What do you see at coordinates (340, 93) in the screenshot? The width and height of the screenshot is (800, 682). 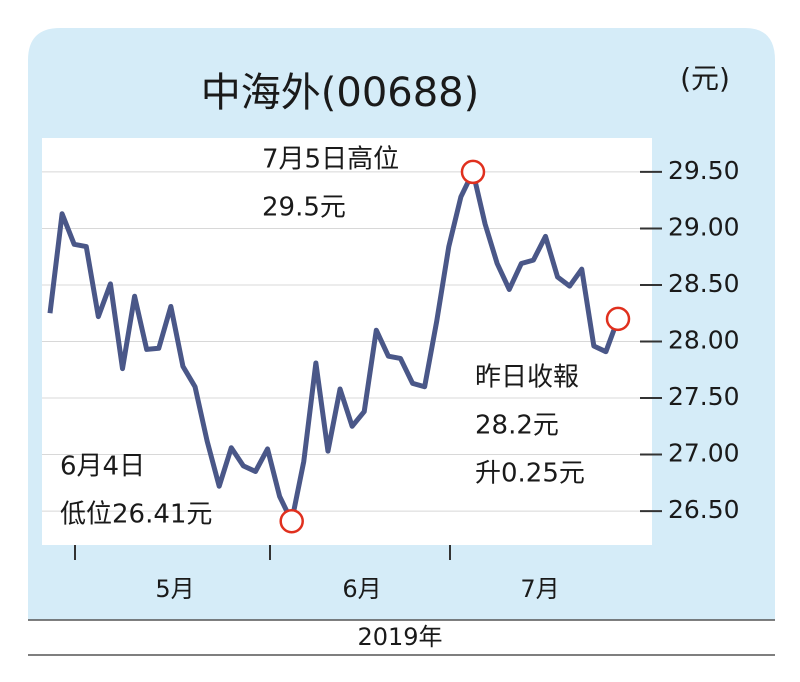 I see `chart-title: 中海外(00688)` at bounding box center [340, 93].